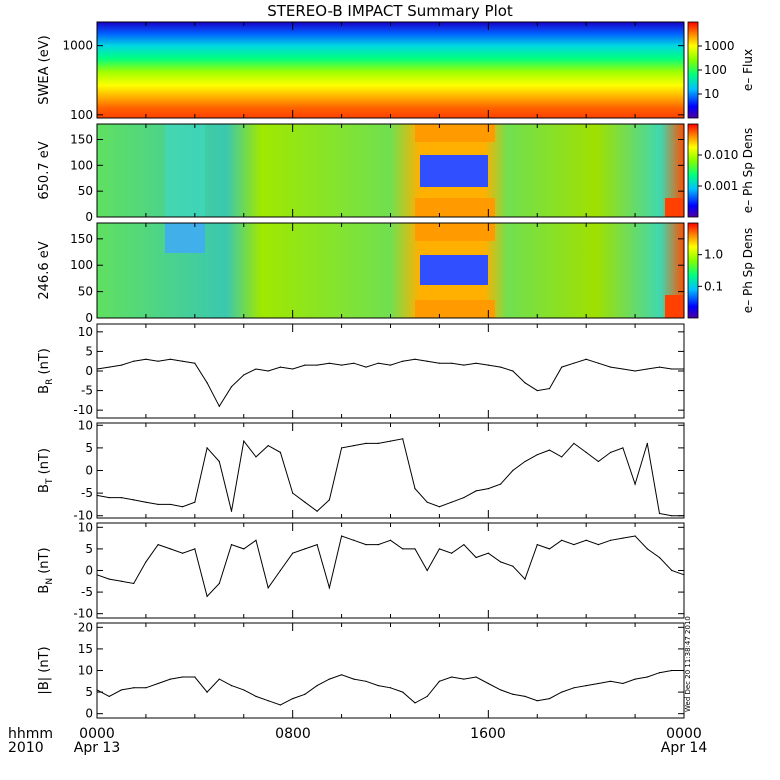  I want to click on ylabel-bt: BT (nT), so click(46, 470).